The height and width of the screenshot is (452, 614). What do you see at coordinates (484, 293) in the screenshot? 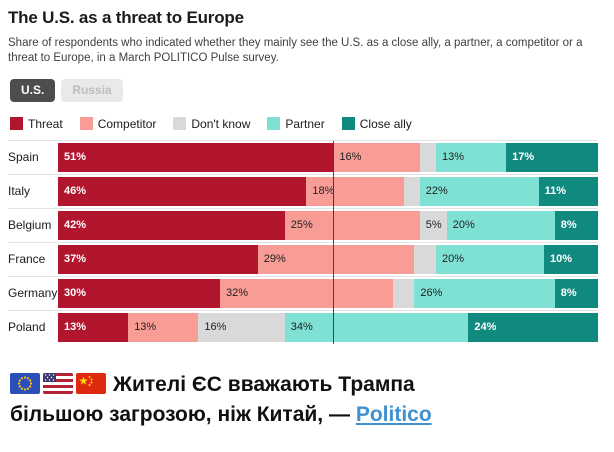
I see `bar-segment-partner: 26%` at bounding box center [484, 293].